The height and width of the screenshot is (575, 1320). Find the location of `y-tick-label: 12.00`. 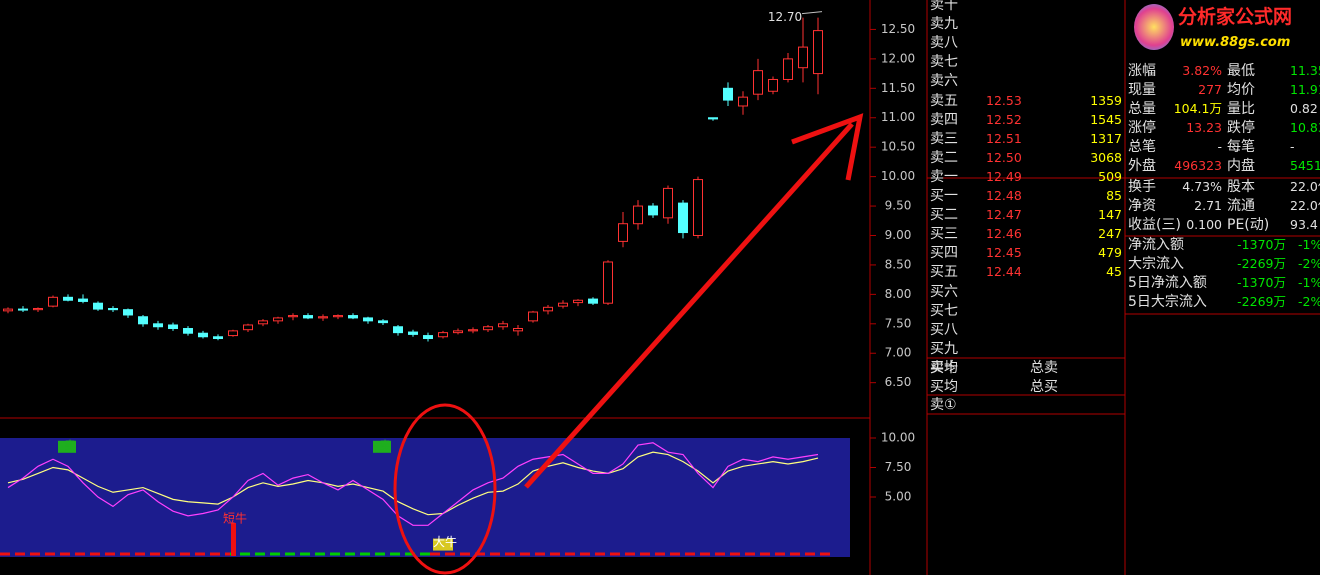

y-tick-label: 12.00 is located at coordinates (898, 58).